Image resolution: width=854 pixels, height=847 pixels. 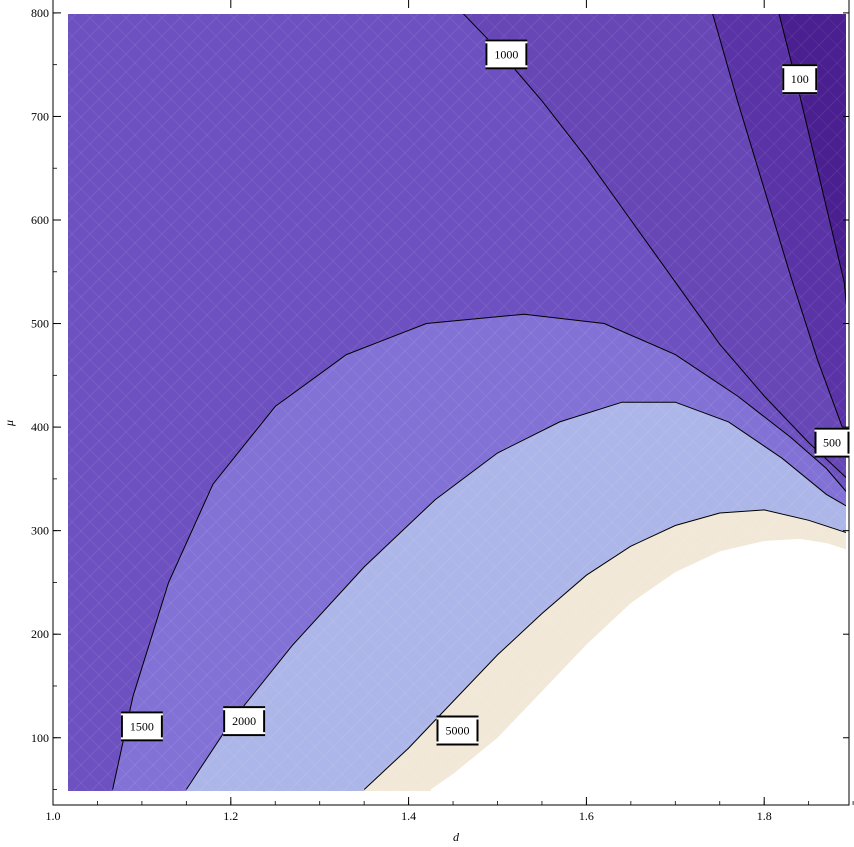 I want to click on y-tick-label: 600, so click(x=40, y=220).